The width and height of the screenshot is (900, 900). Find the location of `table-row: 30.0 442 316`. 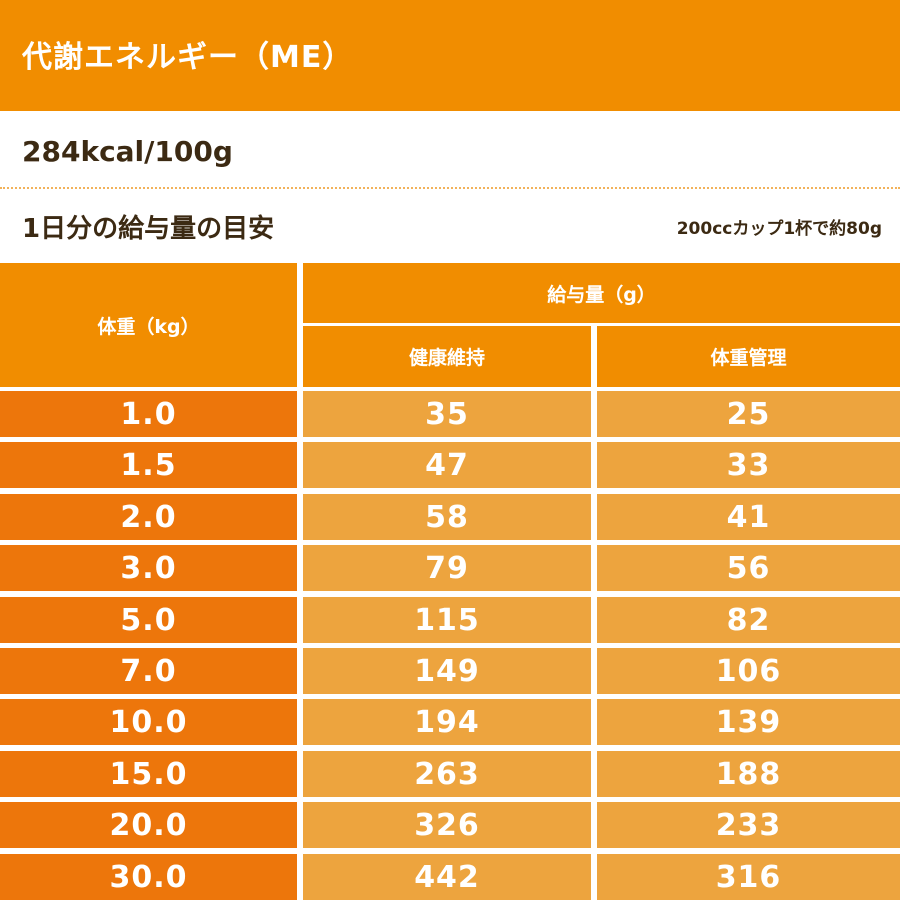

table-row: 30.0 442 316 is located at coordinates (450, 877).